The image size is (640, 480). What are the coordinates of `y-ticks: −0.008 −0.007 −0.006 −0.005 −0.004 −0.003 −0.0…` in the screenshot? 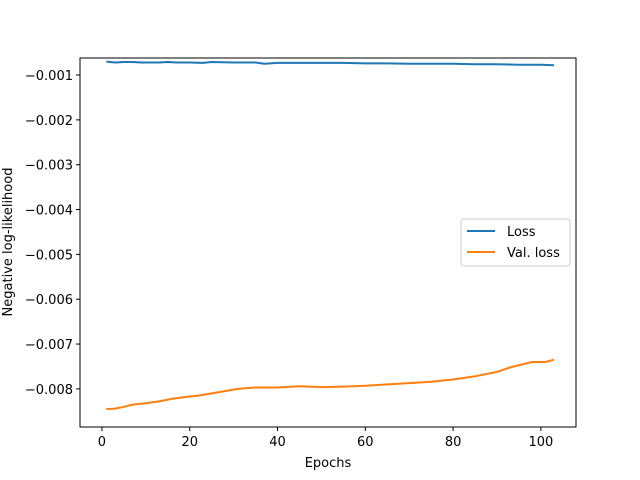 It's located at (52, 233).